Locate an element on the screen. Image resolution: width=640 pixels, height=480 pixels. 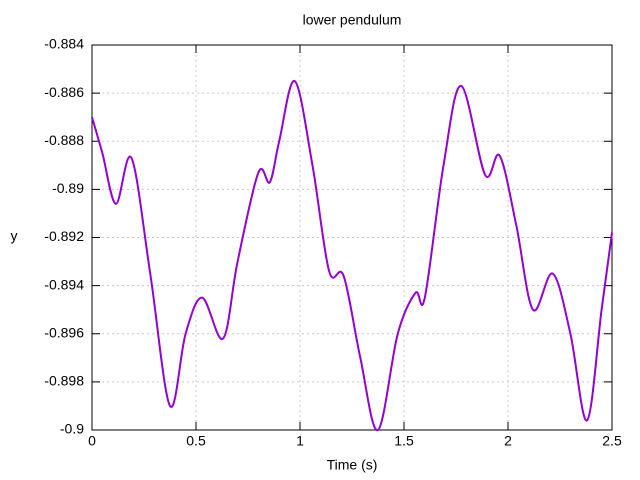
y-tick-label: -0.898 is located at coordinates (64, 381).